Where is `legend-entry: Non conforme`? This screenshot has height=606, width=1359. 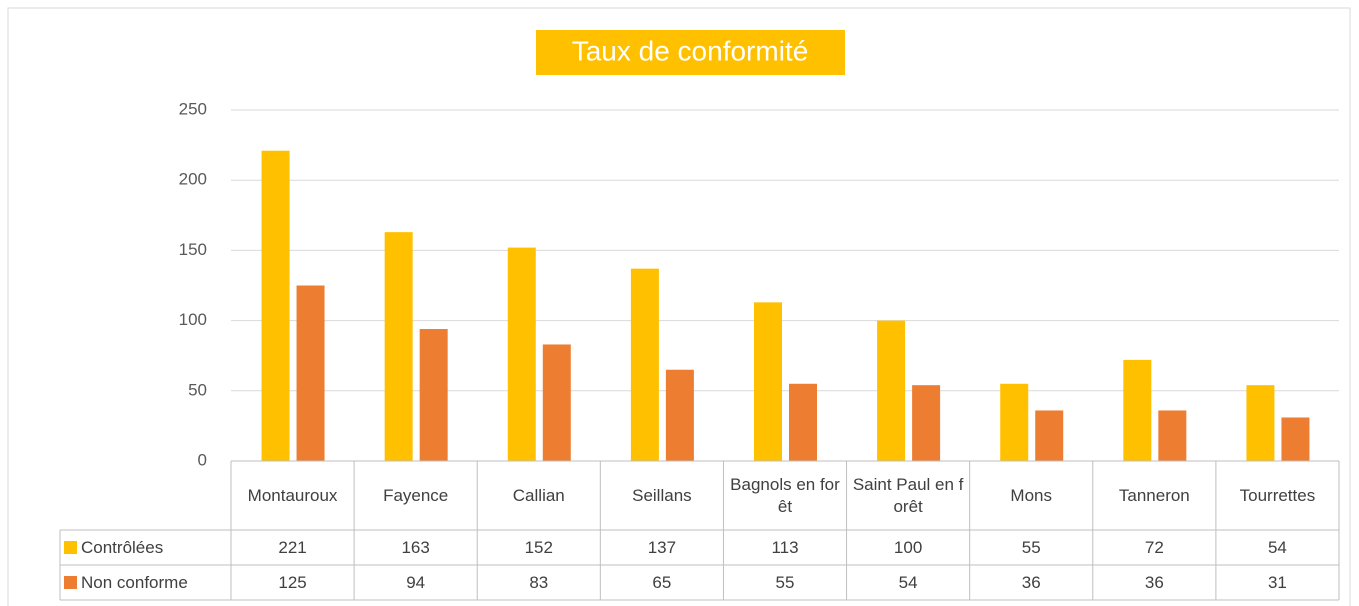
legend-entry: Non conforme is located at coordinates (145, 582).